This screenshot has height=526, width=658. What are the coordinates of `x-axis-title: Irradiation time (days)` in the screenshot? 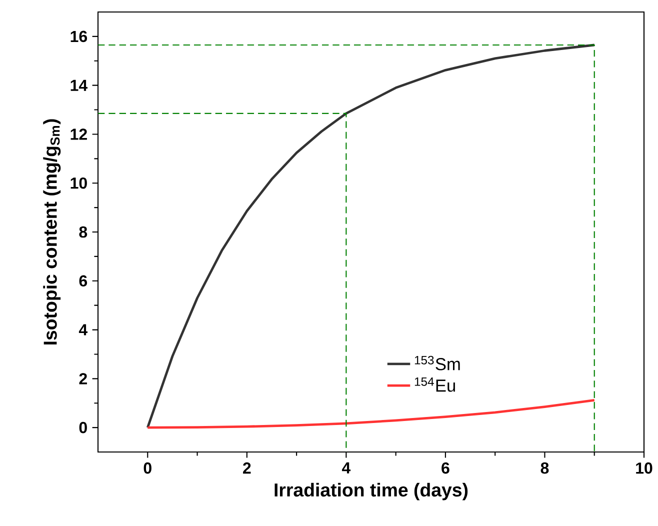 It's located at (371, 491).